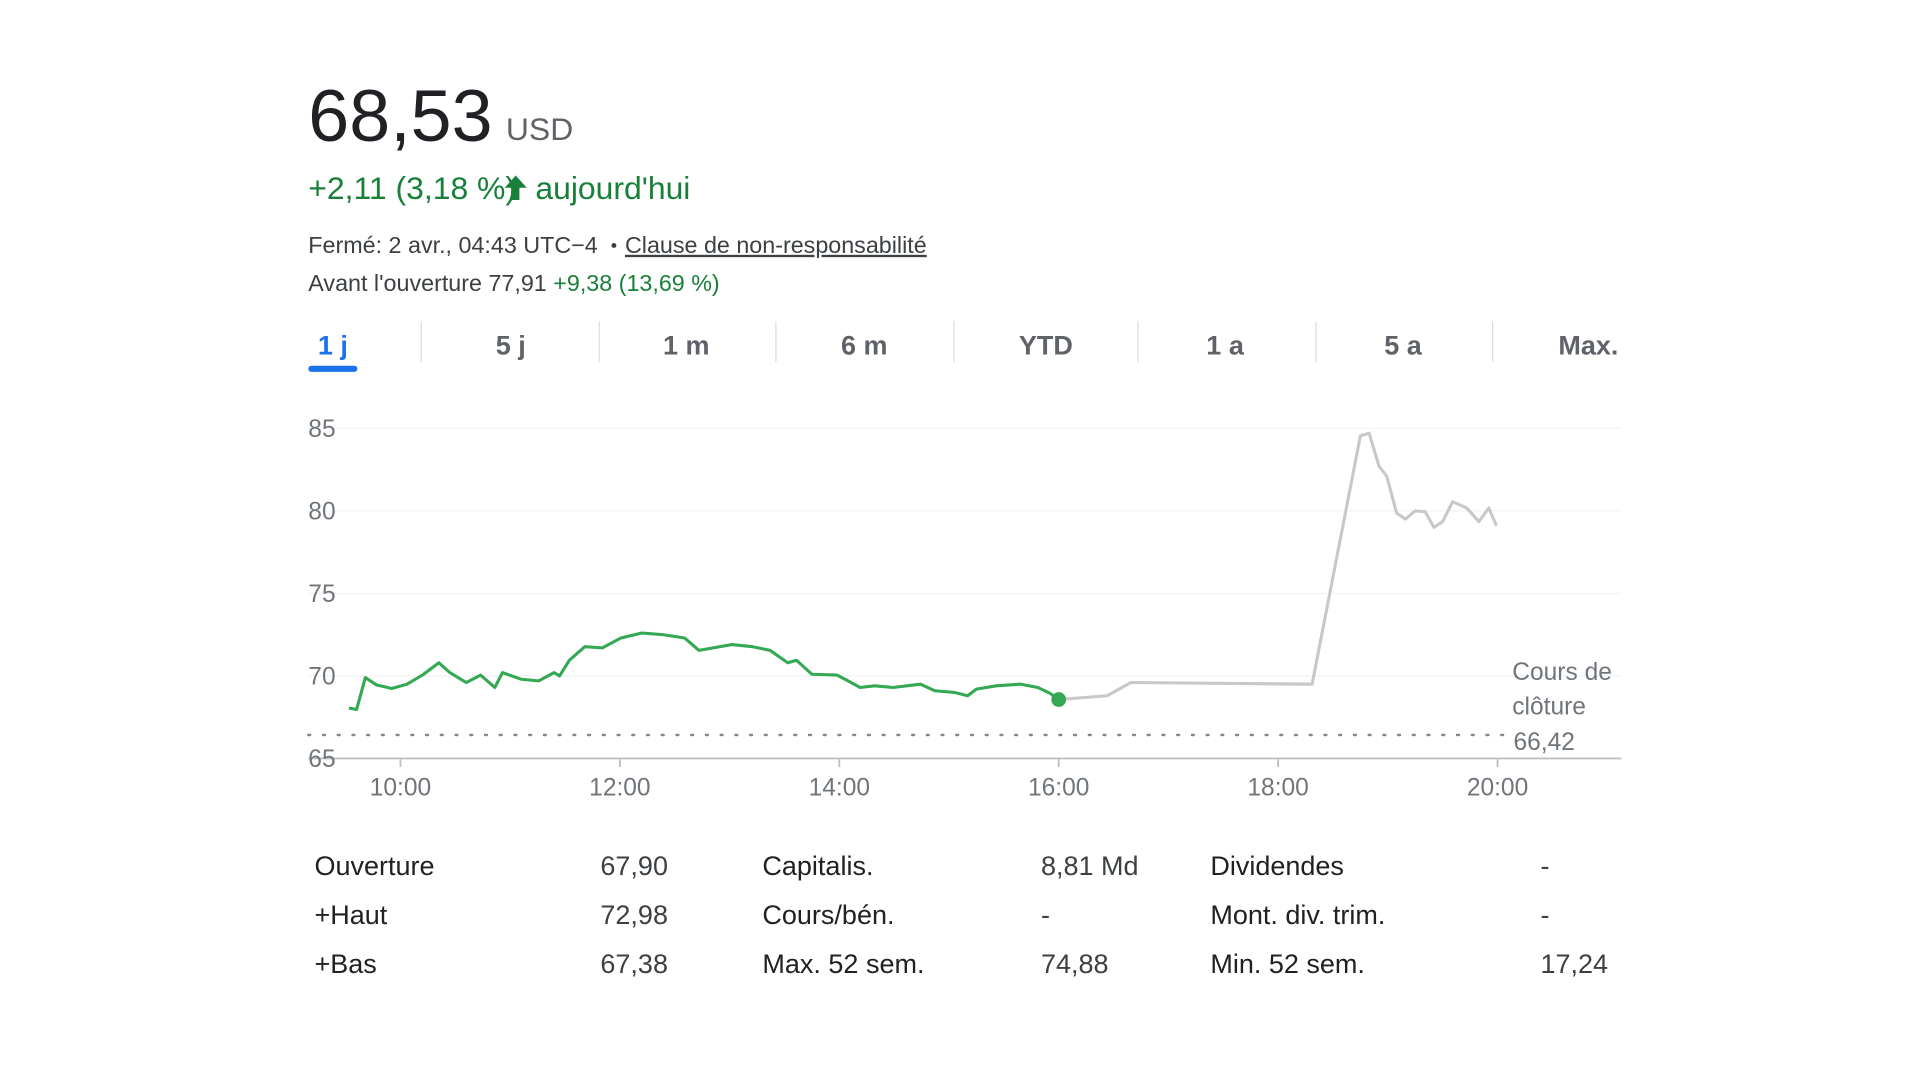  What do you see at coordinates (412, 188) in the screenshot?
I see `change: +2,11 (3,18 %)` at bounding box center [412, 188].